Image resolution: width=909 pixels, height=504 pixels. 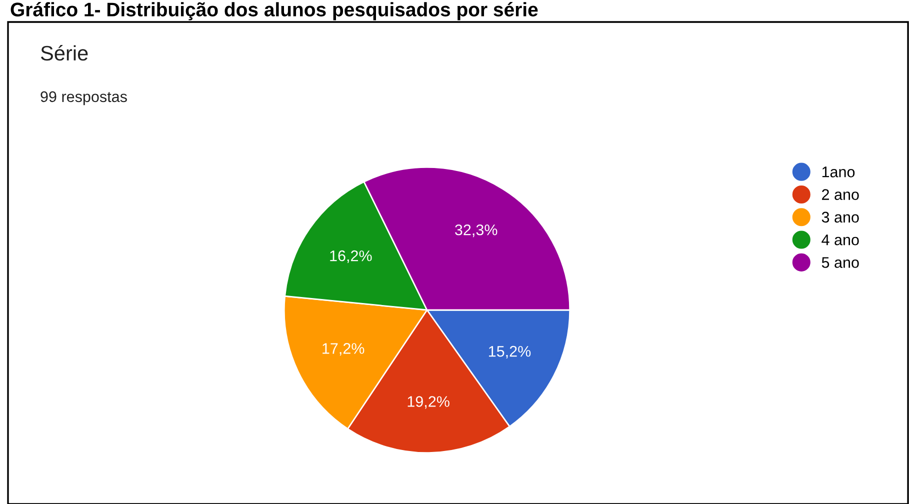 What do you see at coordinates (429, 402) in the screenshot?
I see `data-label: 19,2%` at bounding box center [429, 402].